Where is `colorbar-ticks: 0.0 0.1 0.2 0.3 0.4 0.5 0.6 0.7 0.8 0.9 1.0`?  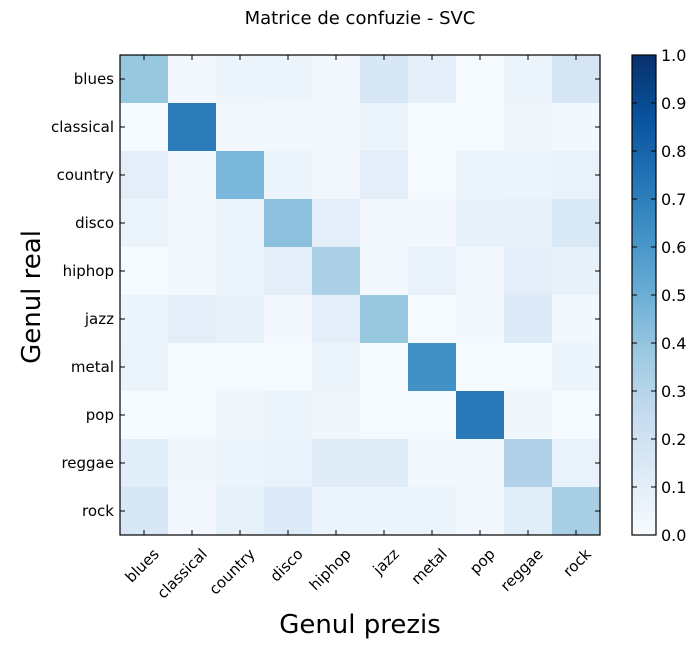 colorbar-ticks: 0.0 0.1 0.2 0.3 0.4 0.5 0.6 0.7 0.8 0.9 1.0 is located at coordinates (659, 295).